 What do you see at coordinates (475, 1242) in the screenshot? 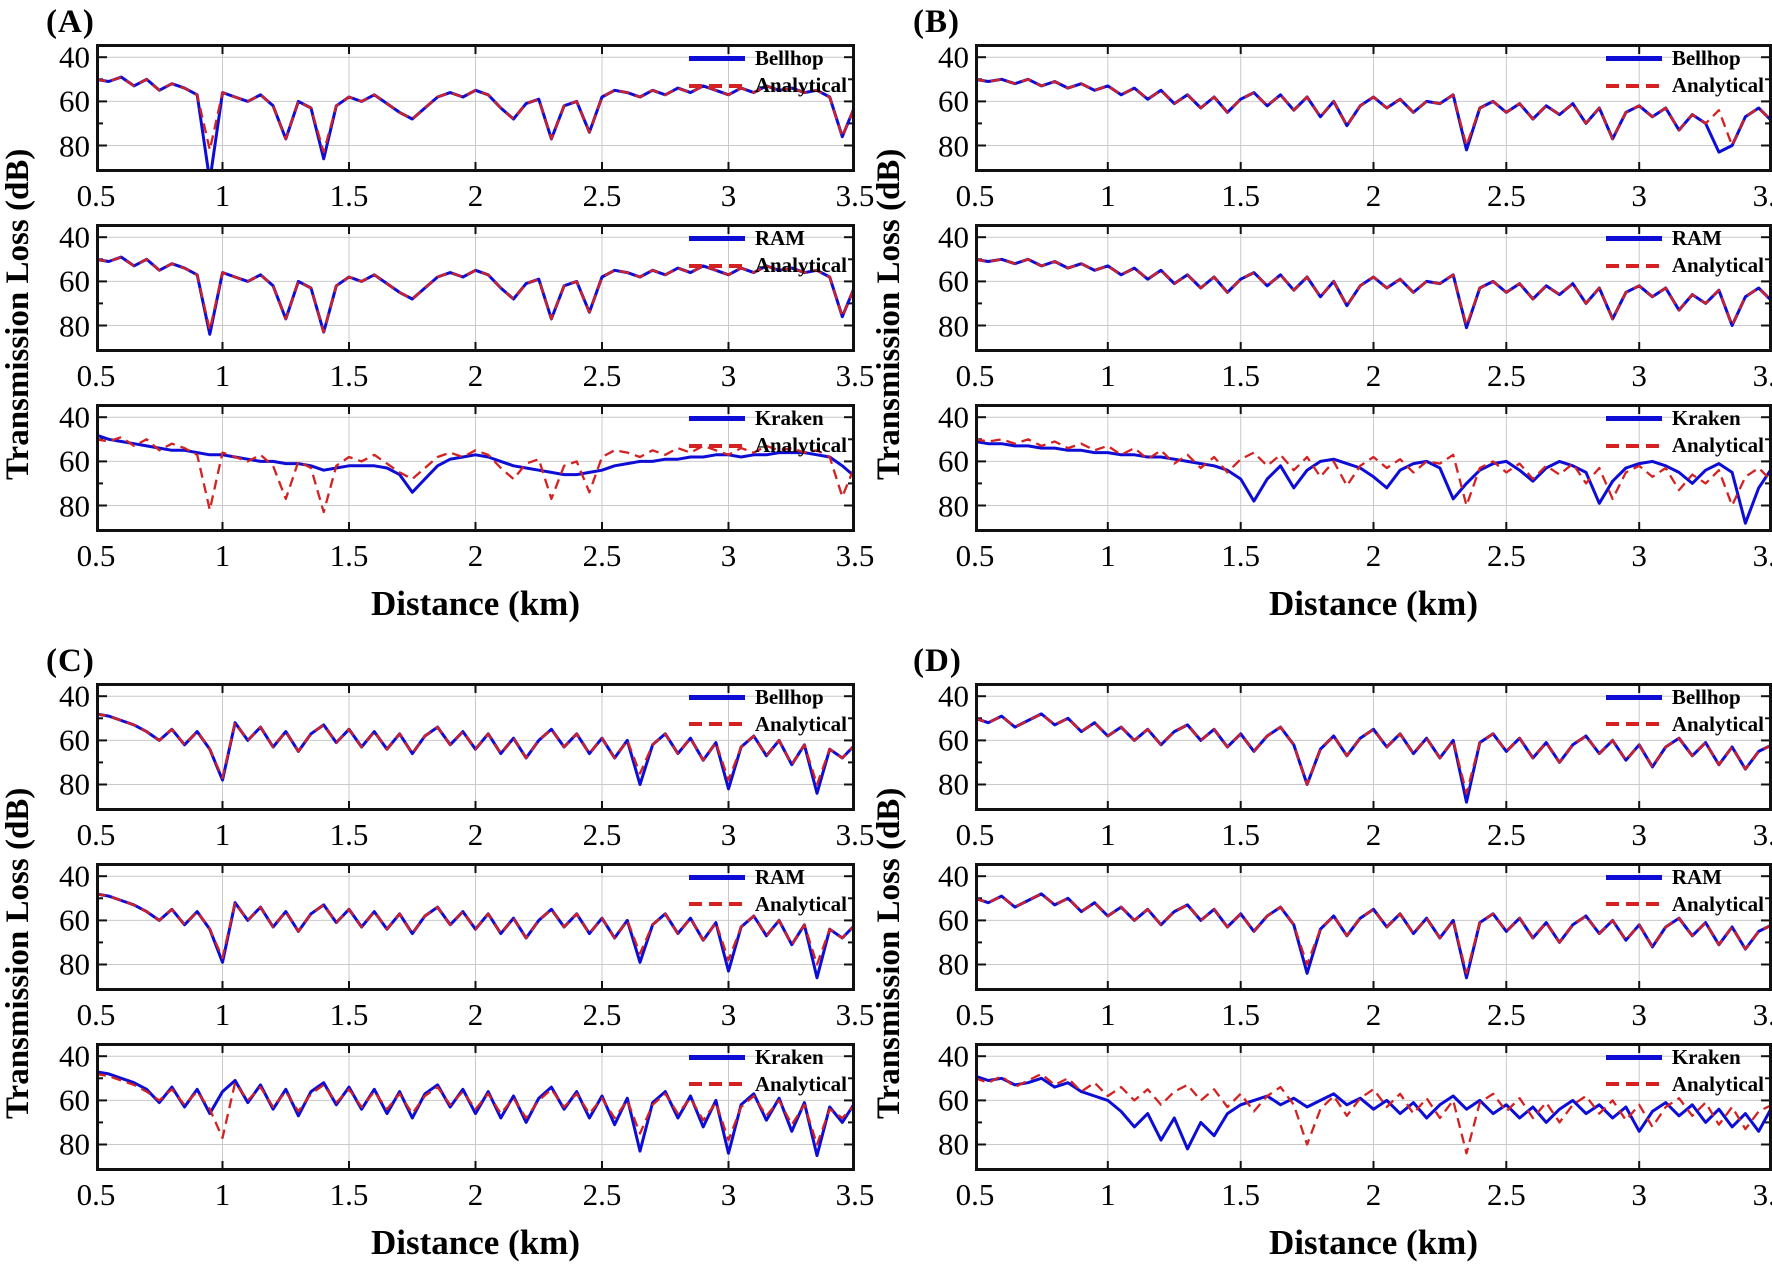
I see `panel-C-x-axis-label: Distance (km)` at bounding box center [475, 1242].